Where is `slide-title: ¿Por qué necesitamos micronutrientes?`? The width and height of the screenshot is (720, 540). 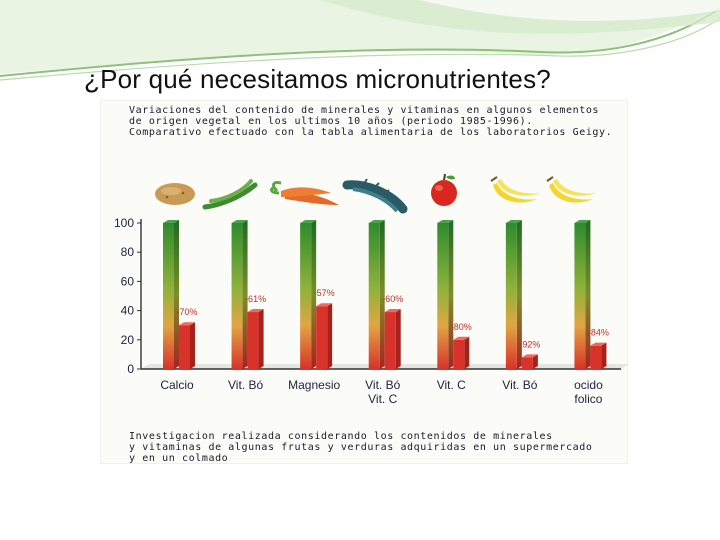 slide-title: ¿Por qué necesitamos micronutrientes? is located at coordinates (317, 79).